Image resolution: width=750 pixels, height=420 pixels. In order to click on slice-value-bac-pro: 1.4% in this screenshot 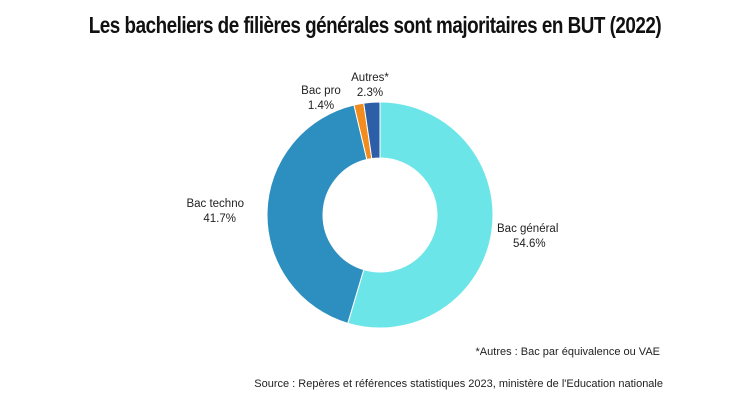, I will do `click(321, 106)`.